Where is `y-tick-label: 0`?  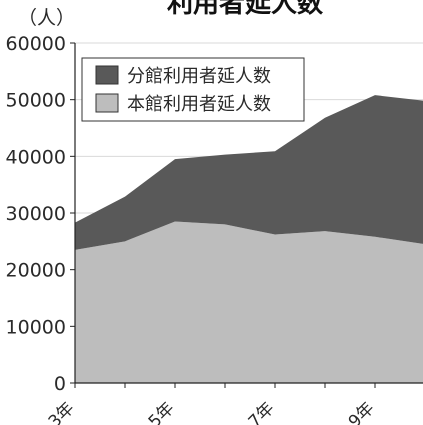
y-tick-label: 0 is located at coordinates (60, 384).